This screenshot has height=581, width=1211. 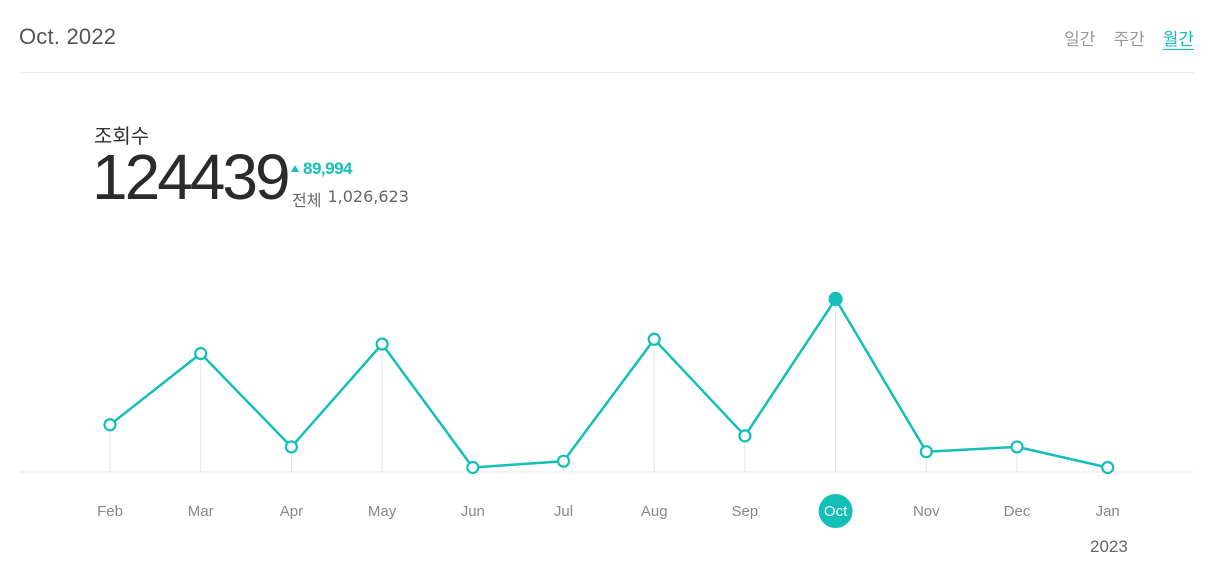 I want to click on period-title: Oct. 2022, so click(x=68, y=36).